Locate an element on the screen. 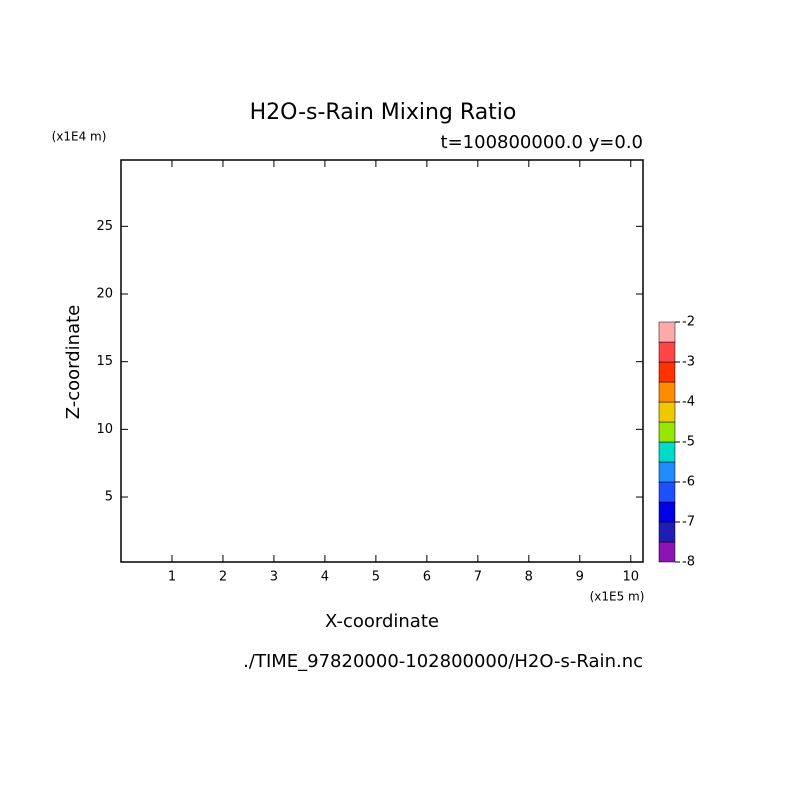 The height and width of the screenshot is (804, 804). colorbar-tick-label: -3 is located at coordinates (688, 362).